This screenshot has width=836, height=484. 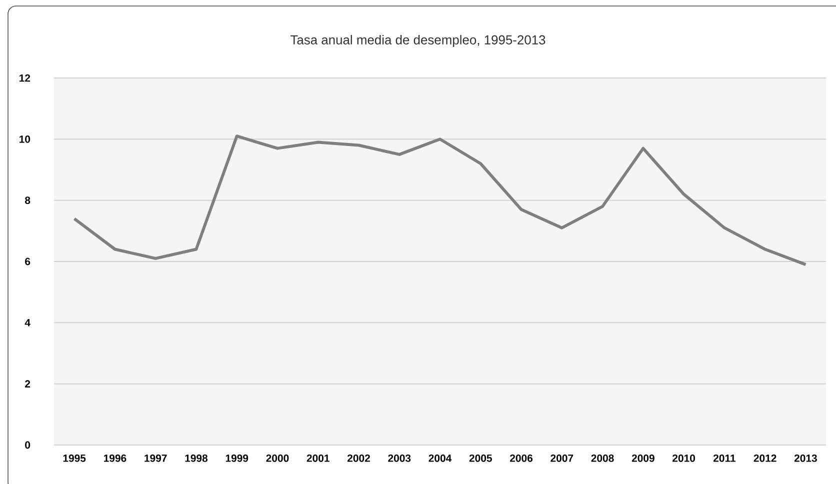 I want to click on y-tick-label: 2, so click(x=27, y=384).